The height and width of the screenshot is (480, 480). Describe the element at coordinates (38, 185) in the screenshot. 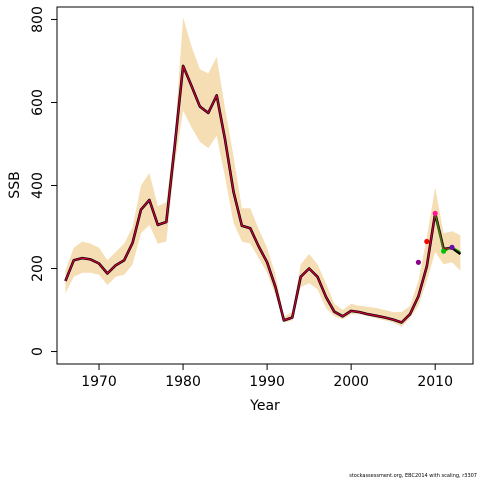

I see `y-tick-label: 400` at that location.